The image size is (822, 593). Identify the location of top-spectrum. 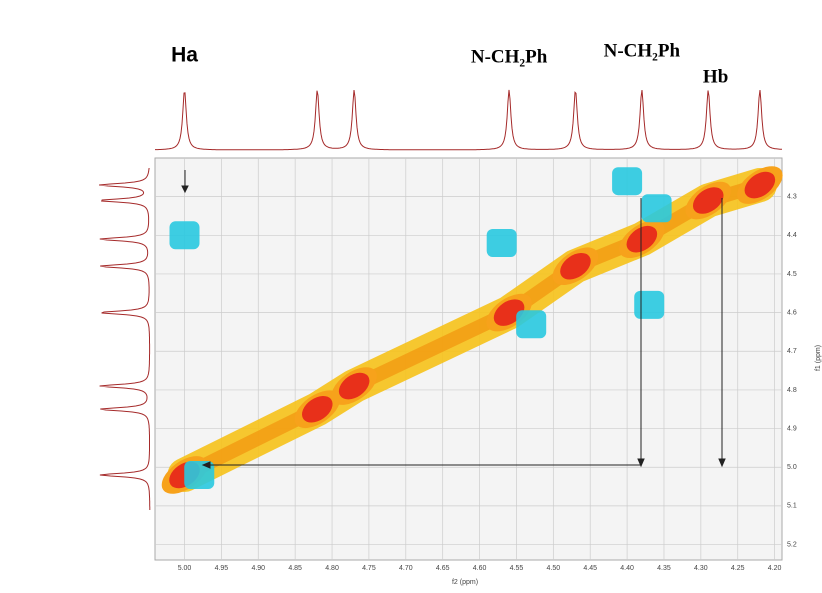
(468, 120).